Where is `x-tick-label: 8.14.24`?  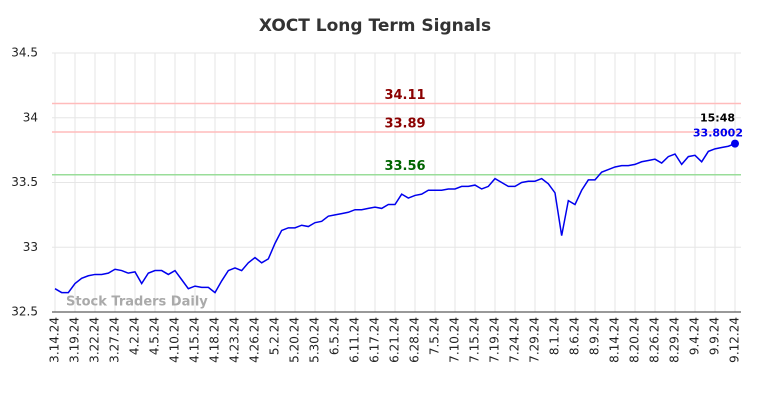
x-tick-label: 8.14.24 is located at coordinates (615, 340).